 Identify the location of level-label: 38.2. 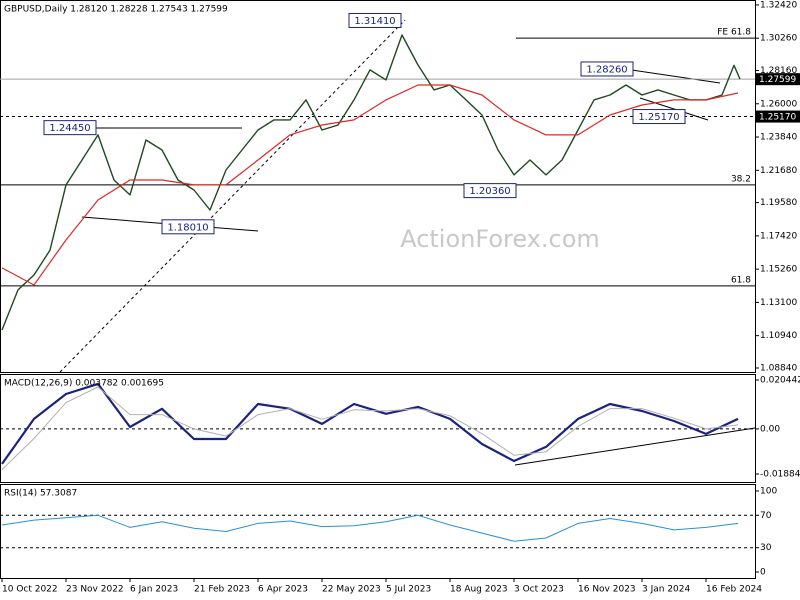
(741, 179).